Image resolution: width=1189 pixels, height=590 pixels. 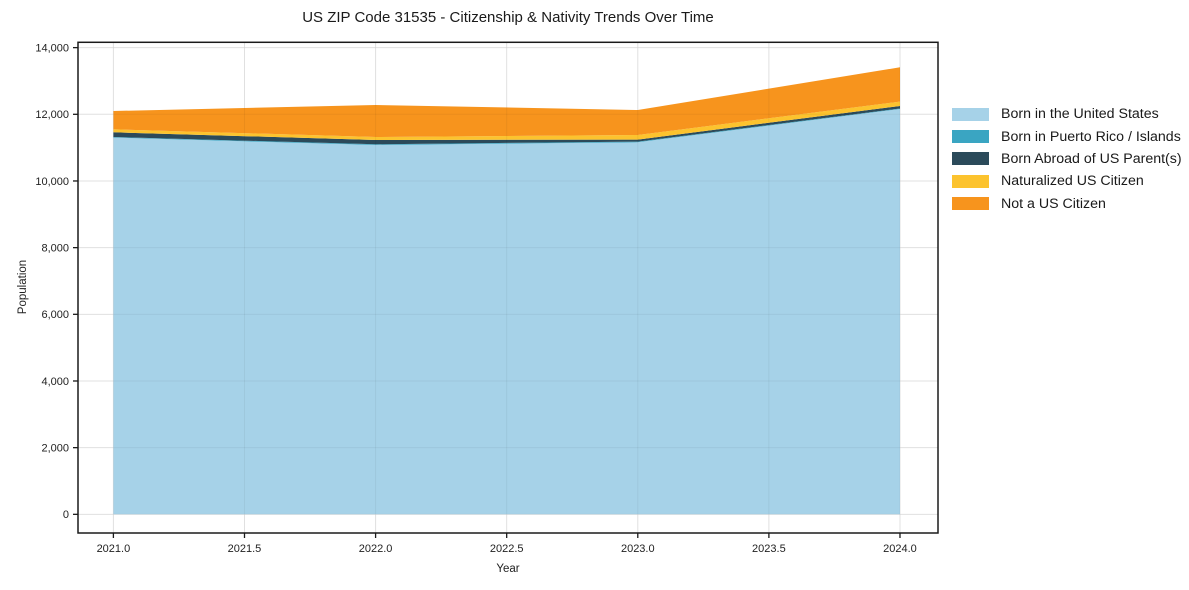 What do you see at coordinates (638, 549) in the screenshot?
I see `x-tick-label: 2023.0` at bounding box center [638, 549].